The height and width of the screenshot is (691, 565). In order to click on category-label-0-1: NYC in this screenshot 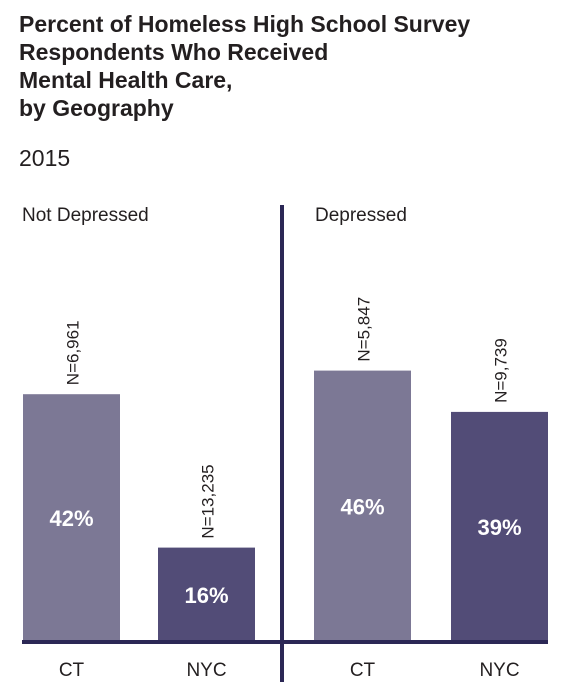, I will do `click(206, 670)`.